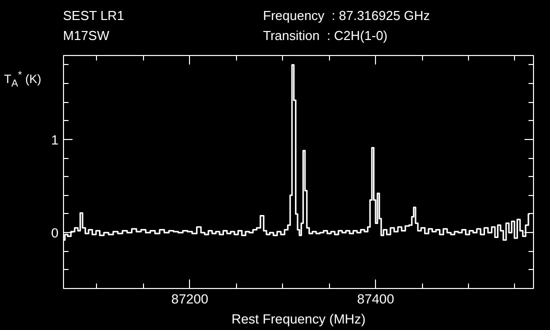 This screenshot has height=330, width=550. I want to click on y-tick-label: 1, so click(55, 140).